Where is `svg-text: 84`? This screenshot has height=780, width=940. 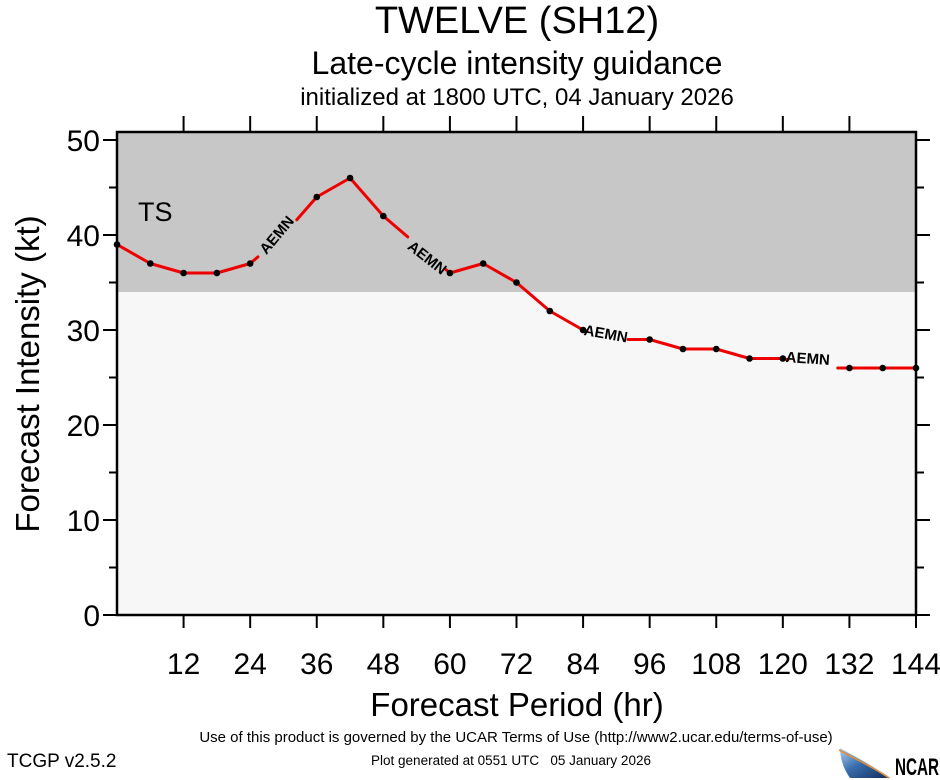 svg-text: 84 is located at coordinates (582, 664).